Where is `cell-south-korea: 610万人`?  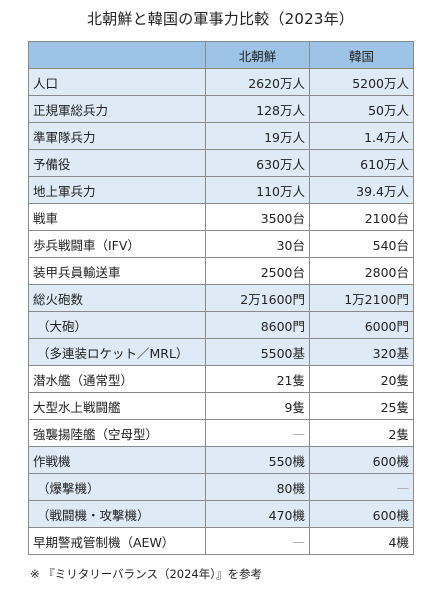
cell-south-korea: 610万人 is located at coordinates (361, 163).